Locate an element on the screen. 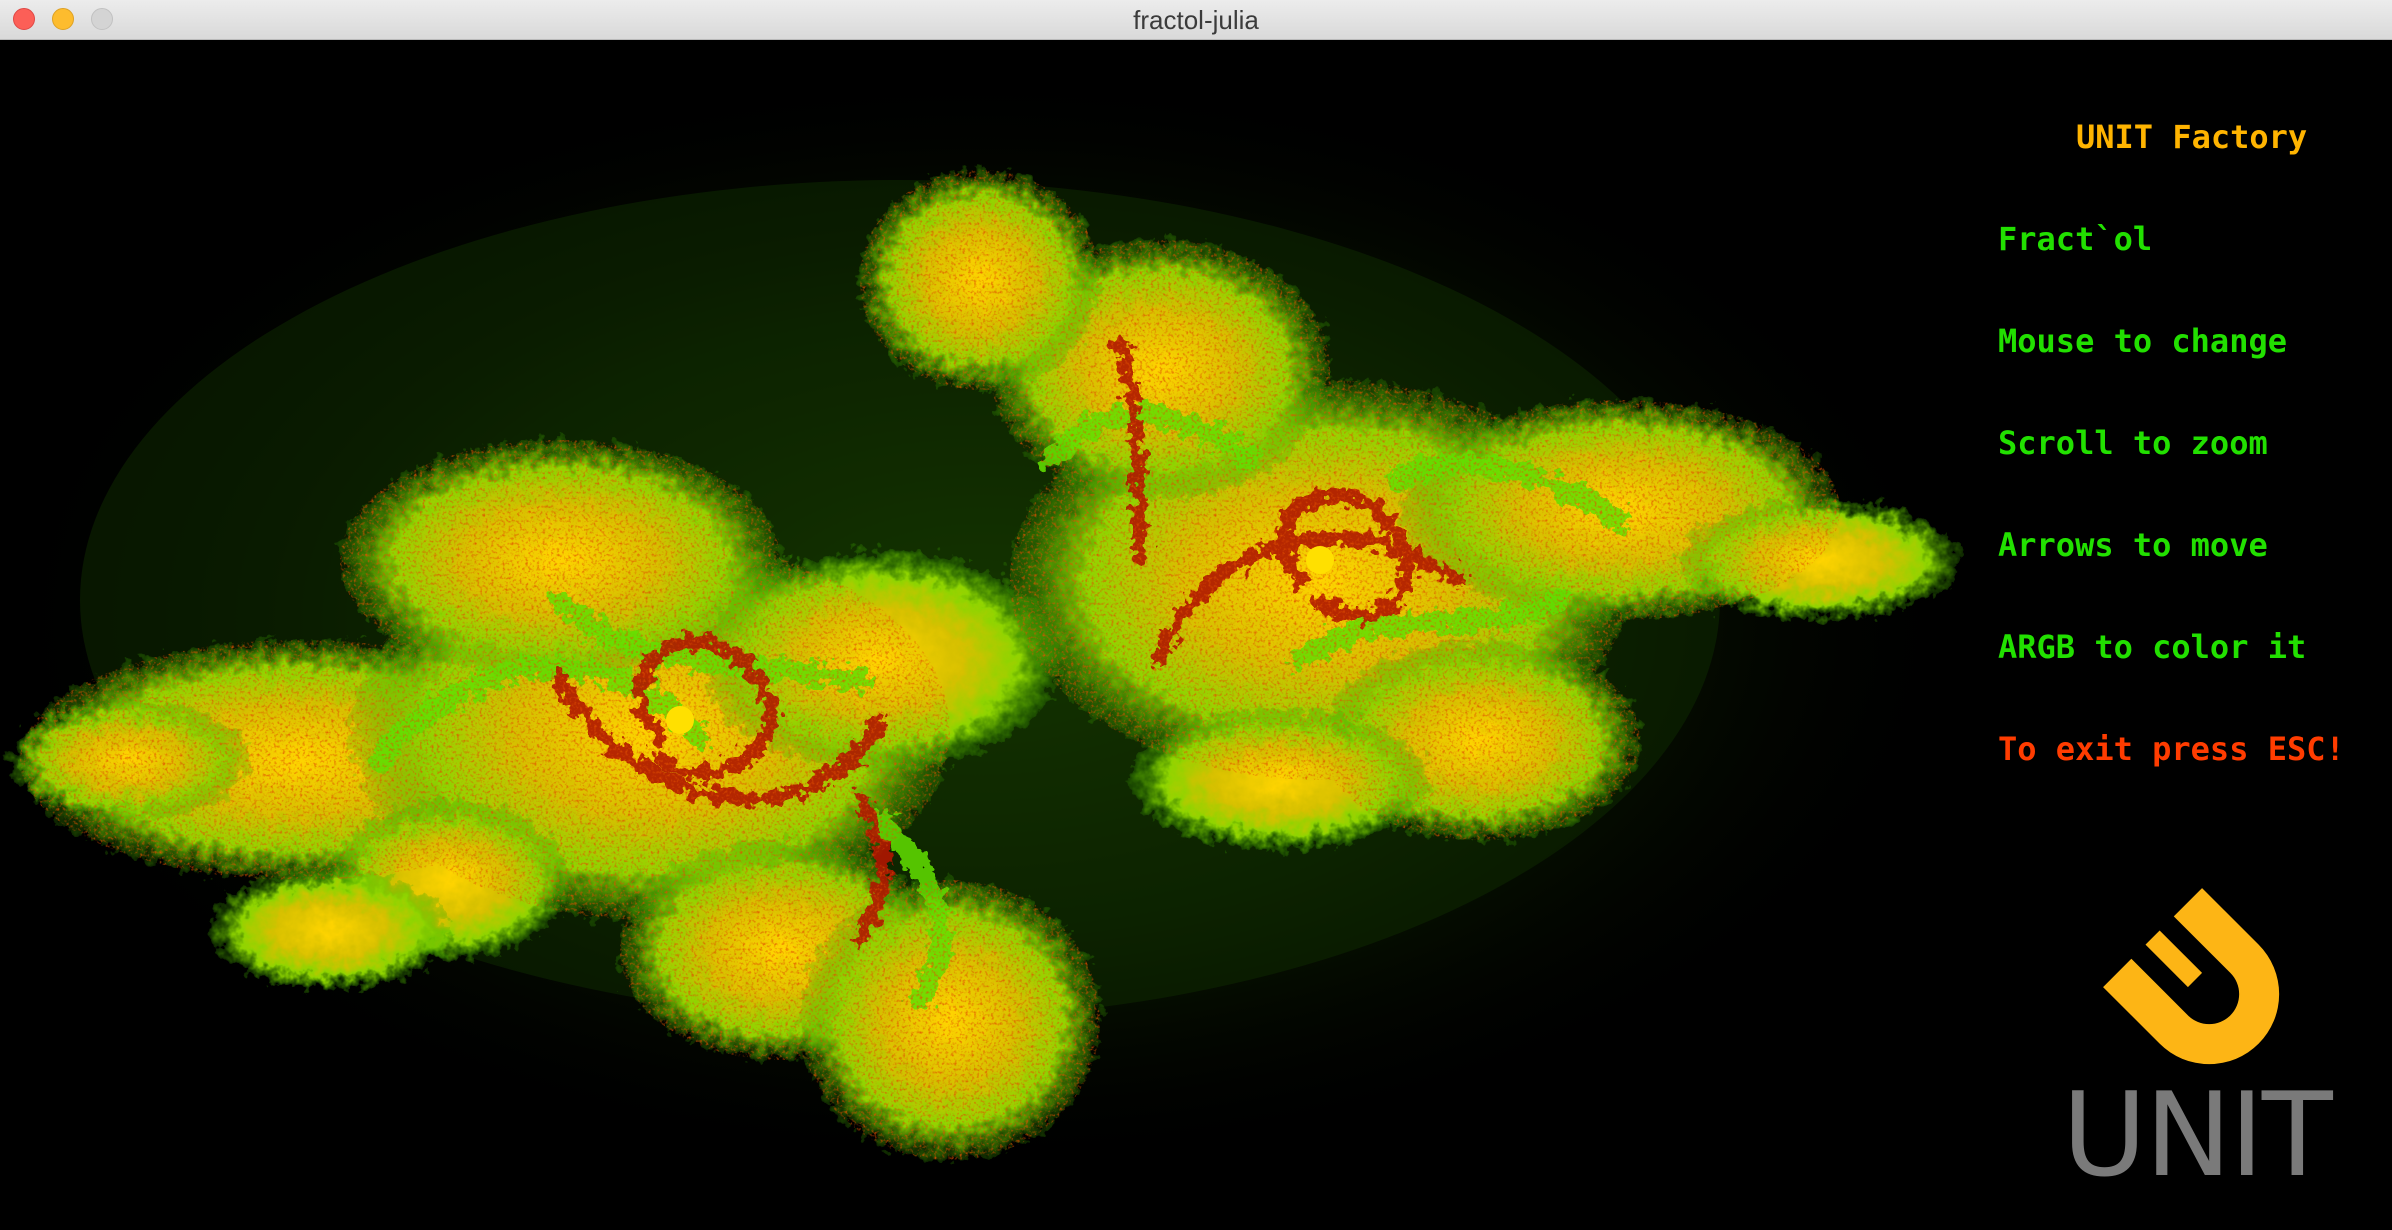 This screenshot has height=1230, width=2392. help-line-scroll: Scroll to zoom is located at coordinates (2133, 443).